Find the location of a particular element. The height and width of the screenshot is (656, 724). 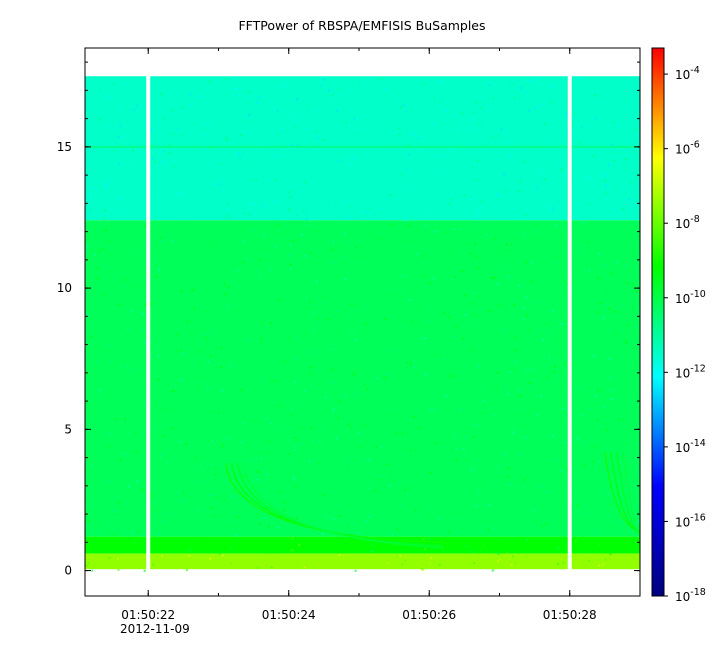

y-tick-label: 0 is located at coordinates (68, 571).